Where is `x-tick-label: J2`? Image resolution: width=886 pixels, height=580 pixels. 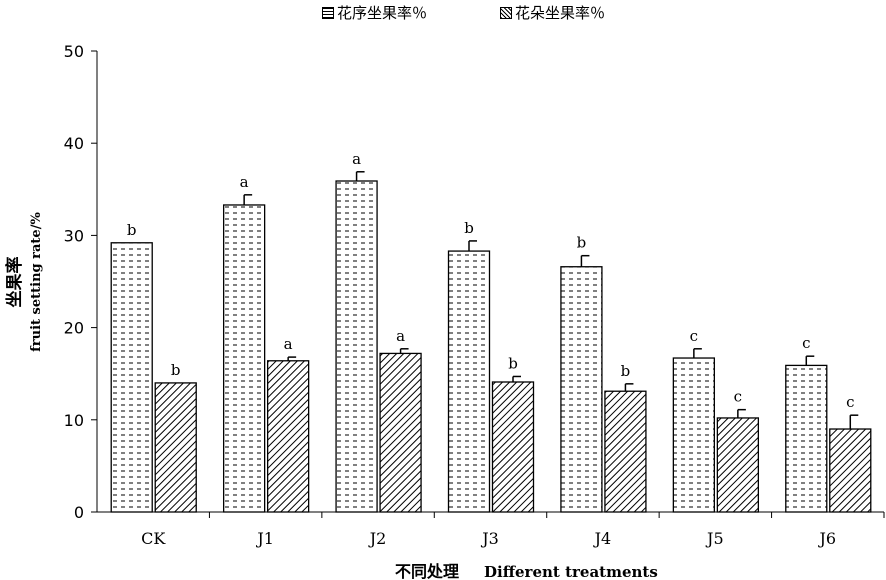 x-tick-label: J2 is located at coordinates (377, 538).